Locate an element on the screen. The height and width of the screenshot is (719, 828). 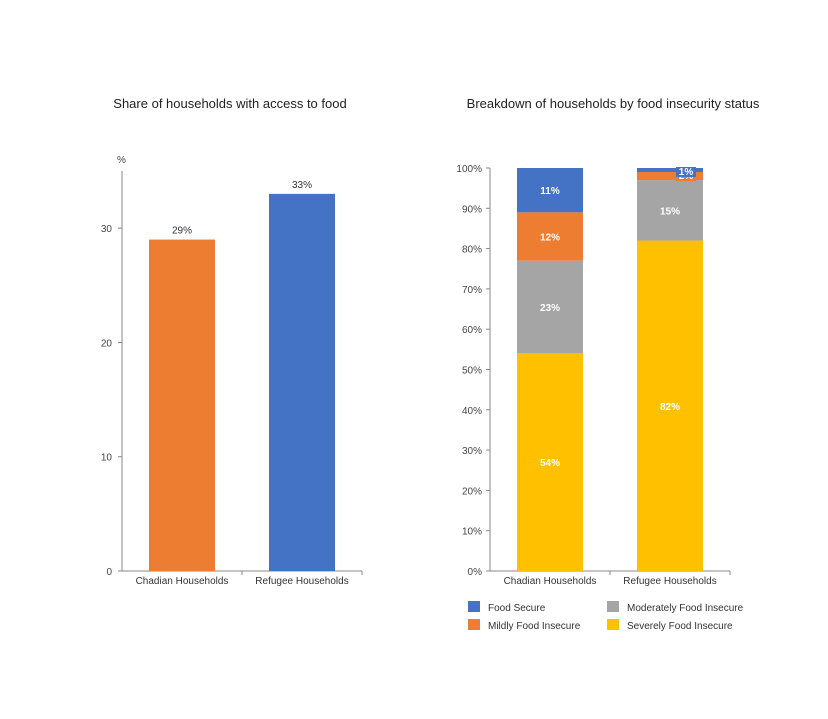
breakdown-segment-label: 12% is located at coordinates (550, 238).